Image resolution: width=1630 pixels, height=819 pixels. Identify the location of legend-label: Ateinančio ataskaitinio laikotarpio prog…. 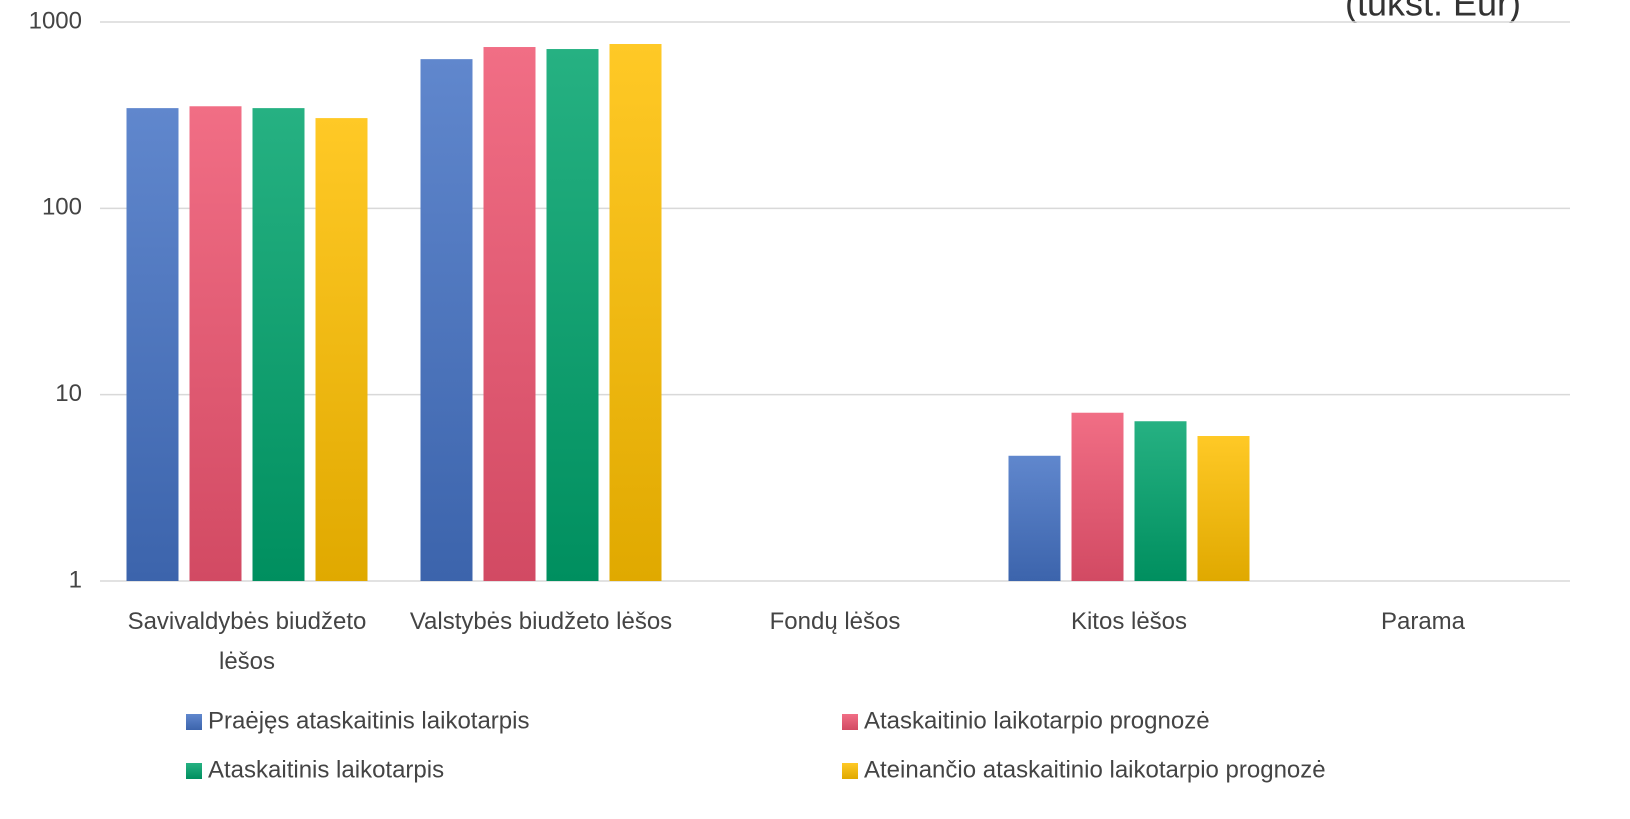
(1095, 769).